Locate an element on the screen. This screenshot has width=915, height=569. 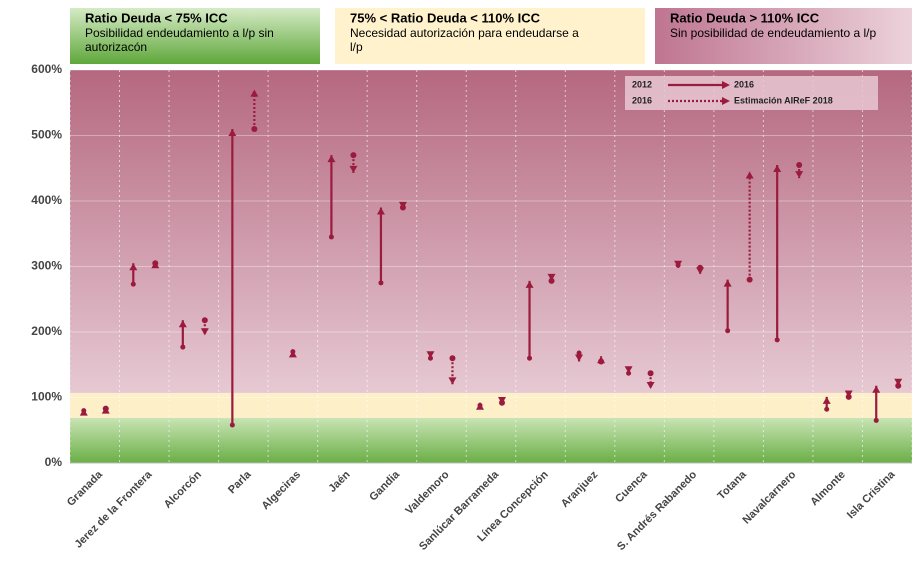
y-tick-label: 600% is located at coordinates (46, 69).